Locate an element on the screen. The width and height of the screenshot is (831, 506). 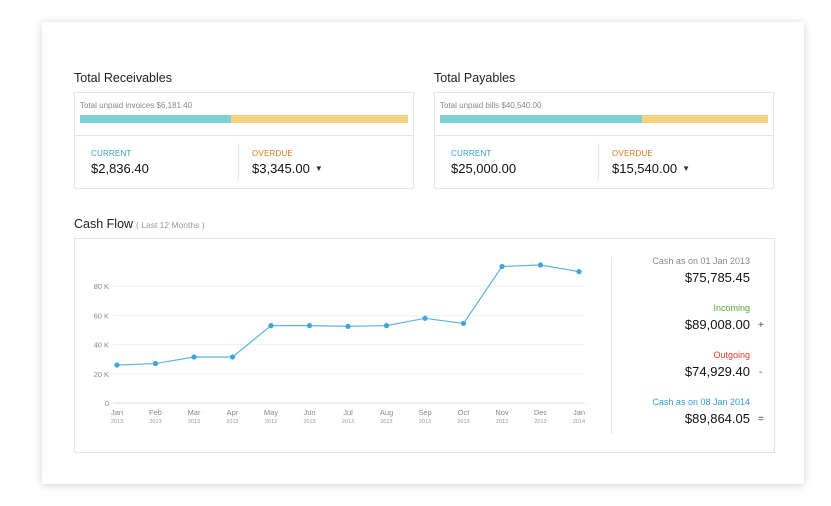
plus-icon: + is located at coordinates (761, 325).